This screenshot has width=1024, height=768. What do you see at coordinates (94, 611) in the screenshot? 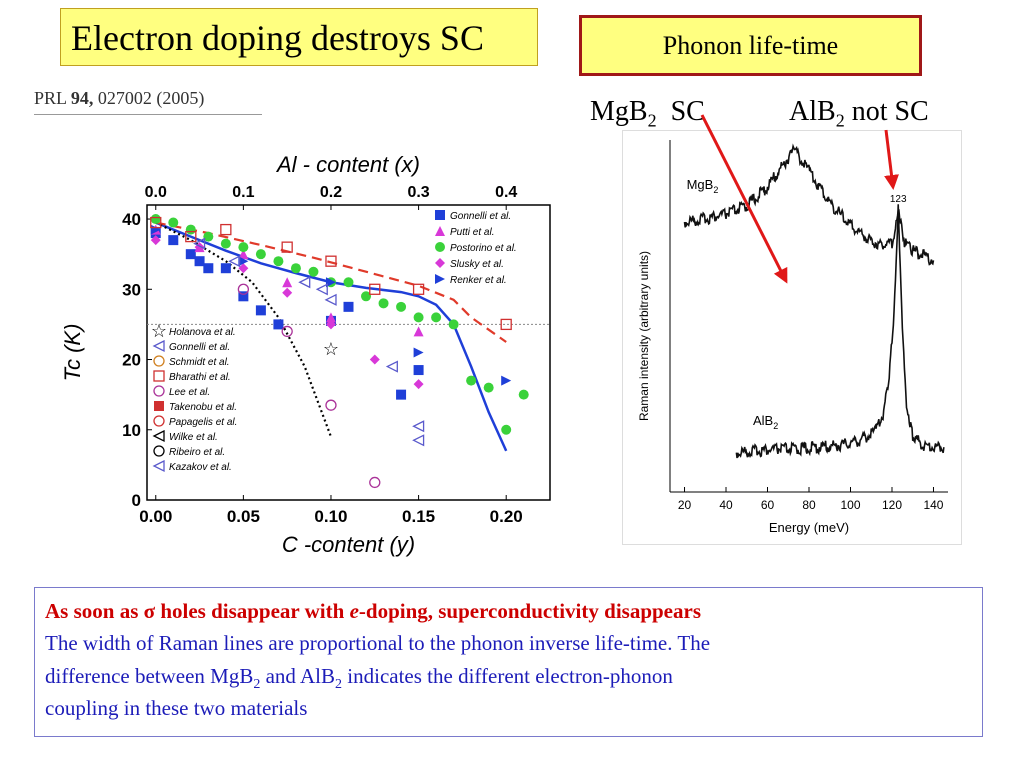
I see `line1-part-a: As soon as` at bounding box center [94, 611].